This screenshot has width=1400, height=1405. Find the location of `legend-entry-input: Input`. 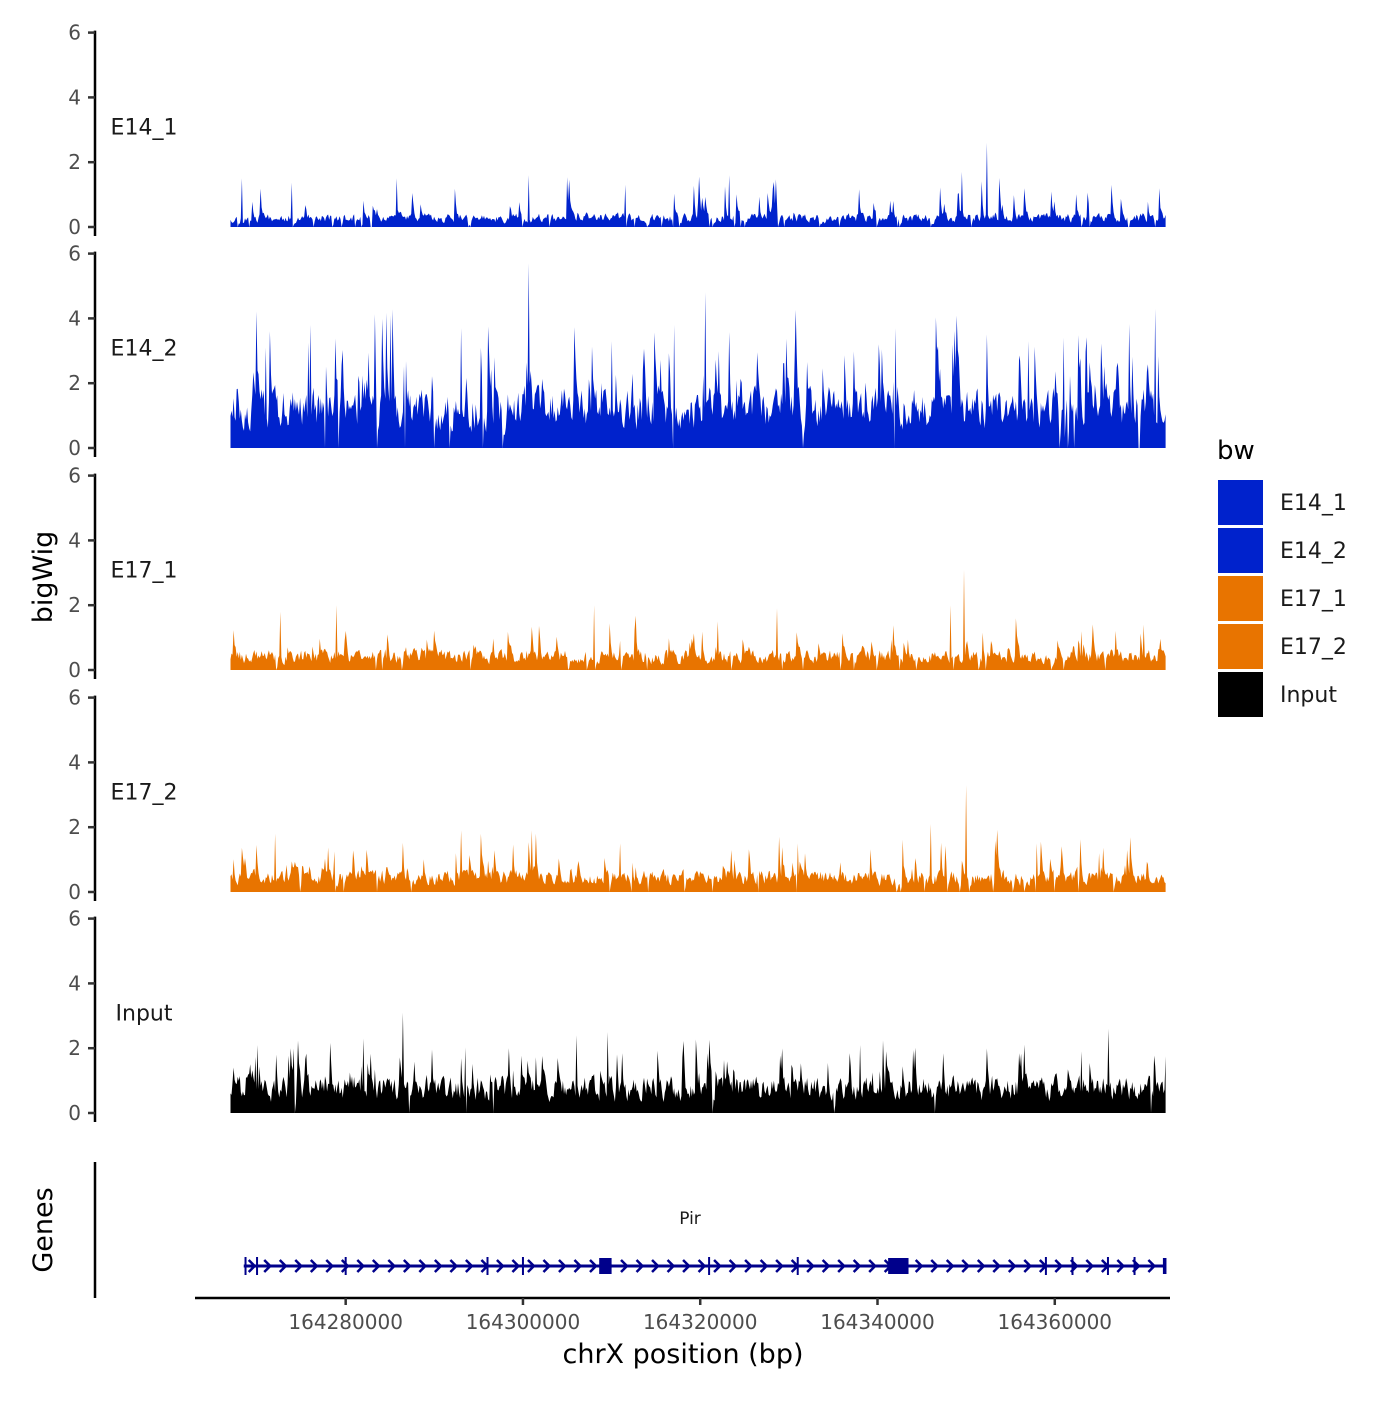

legend-entry-input: Input is located at coordinates (1277, 694).